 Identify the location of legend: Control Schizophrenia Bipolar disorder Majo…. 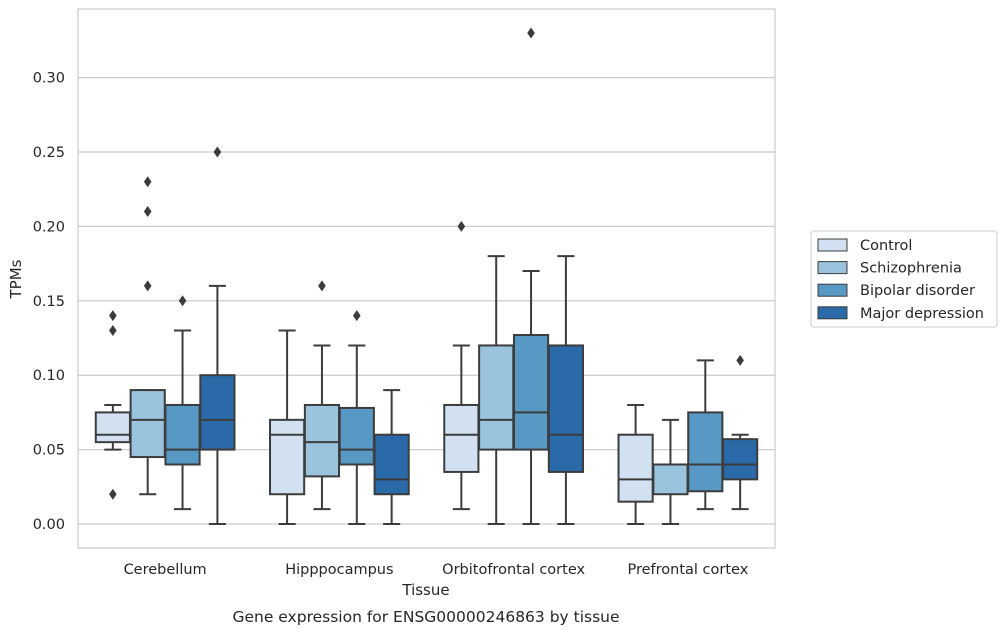
(904, 279).